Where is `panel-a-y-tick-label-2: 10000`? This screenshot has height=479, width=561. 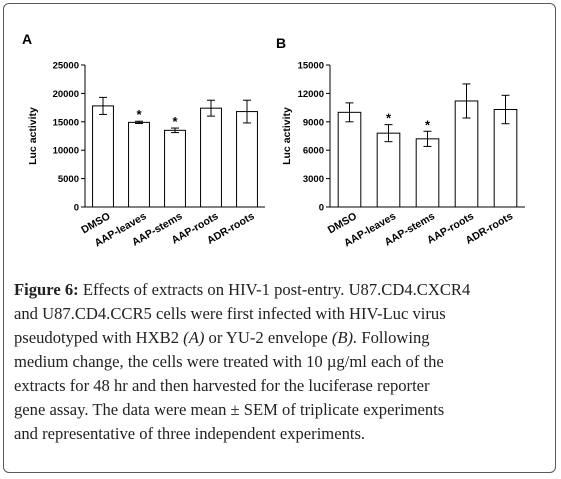
panel-a-y-tick-label-2: 10000 is located at coordinates (66, 151).